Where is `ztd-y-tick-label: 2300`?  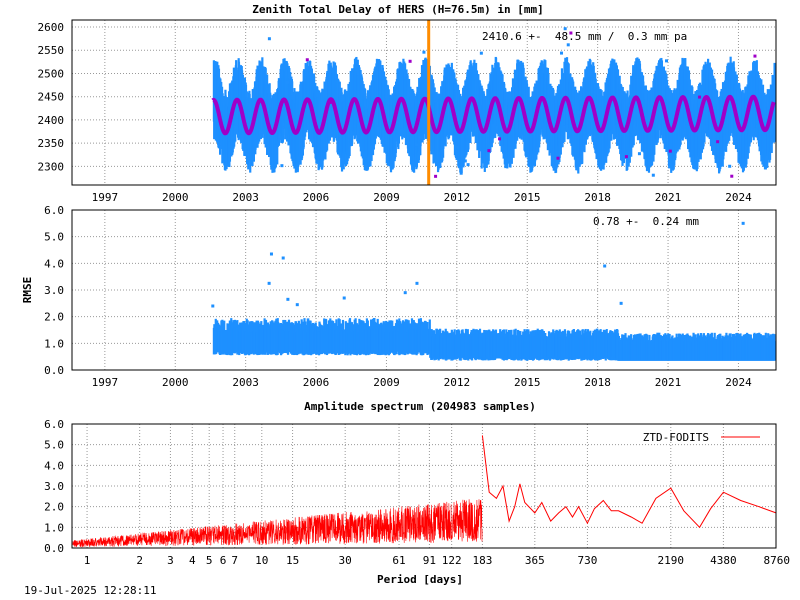 ztd-y-tick-label: 2300 is located at coordinates (51, 166).